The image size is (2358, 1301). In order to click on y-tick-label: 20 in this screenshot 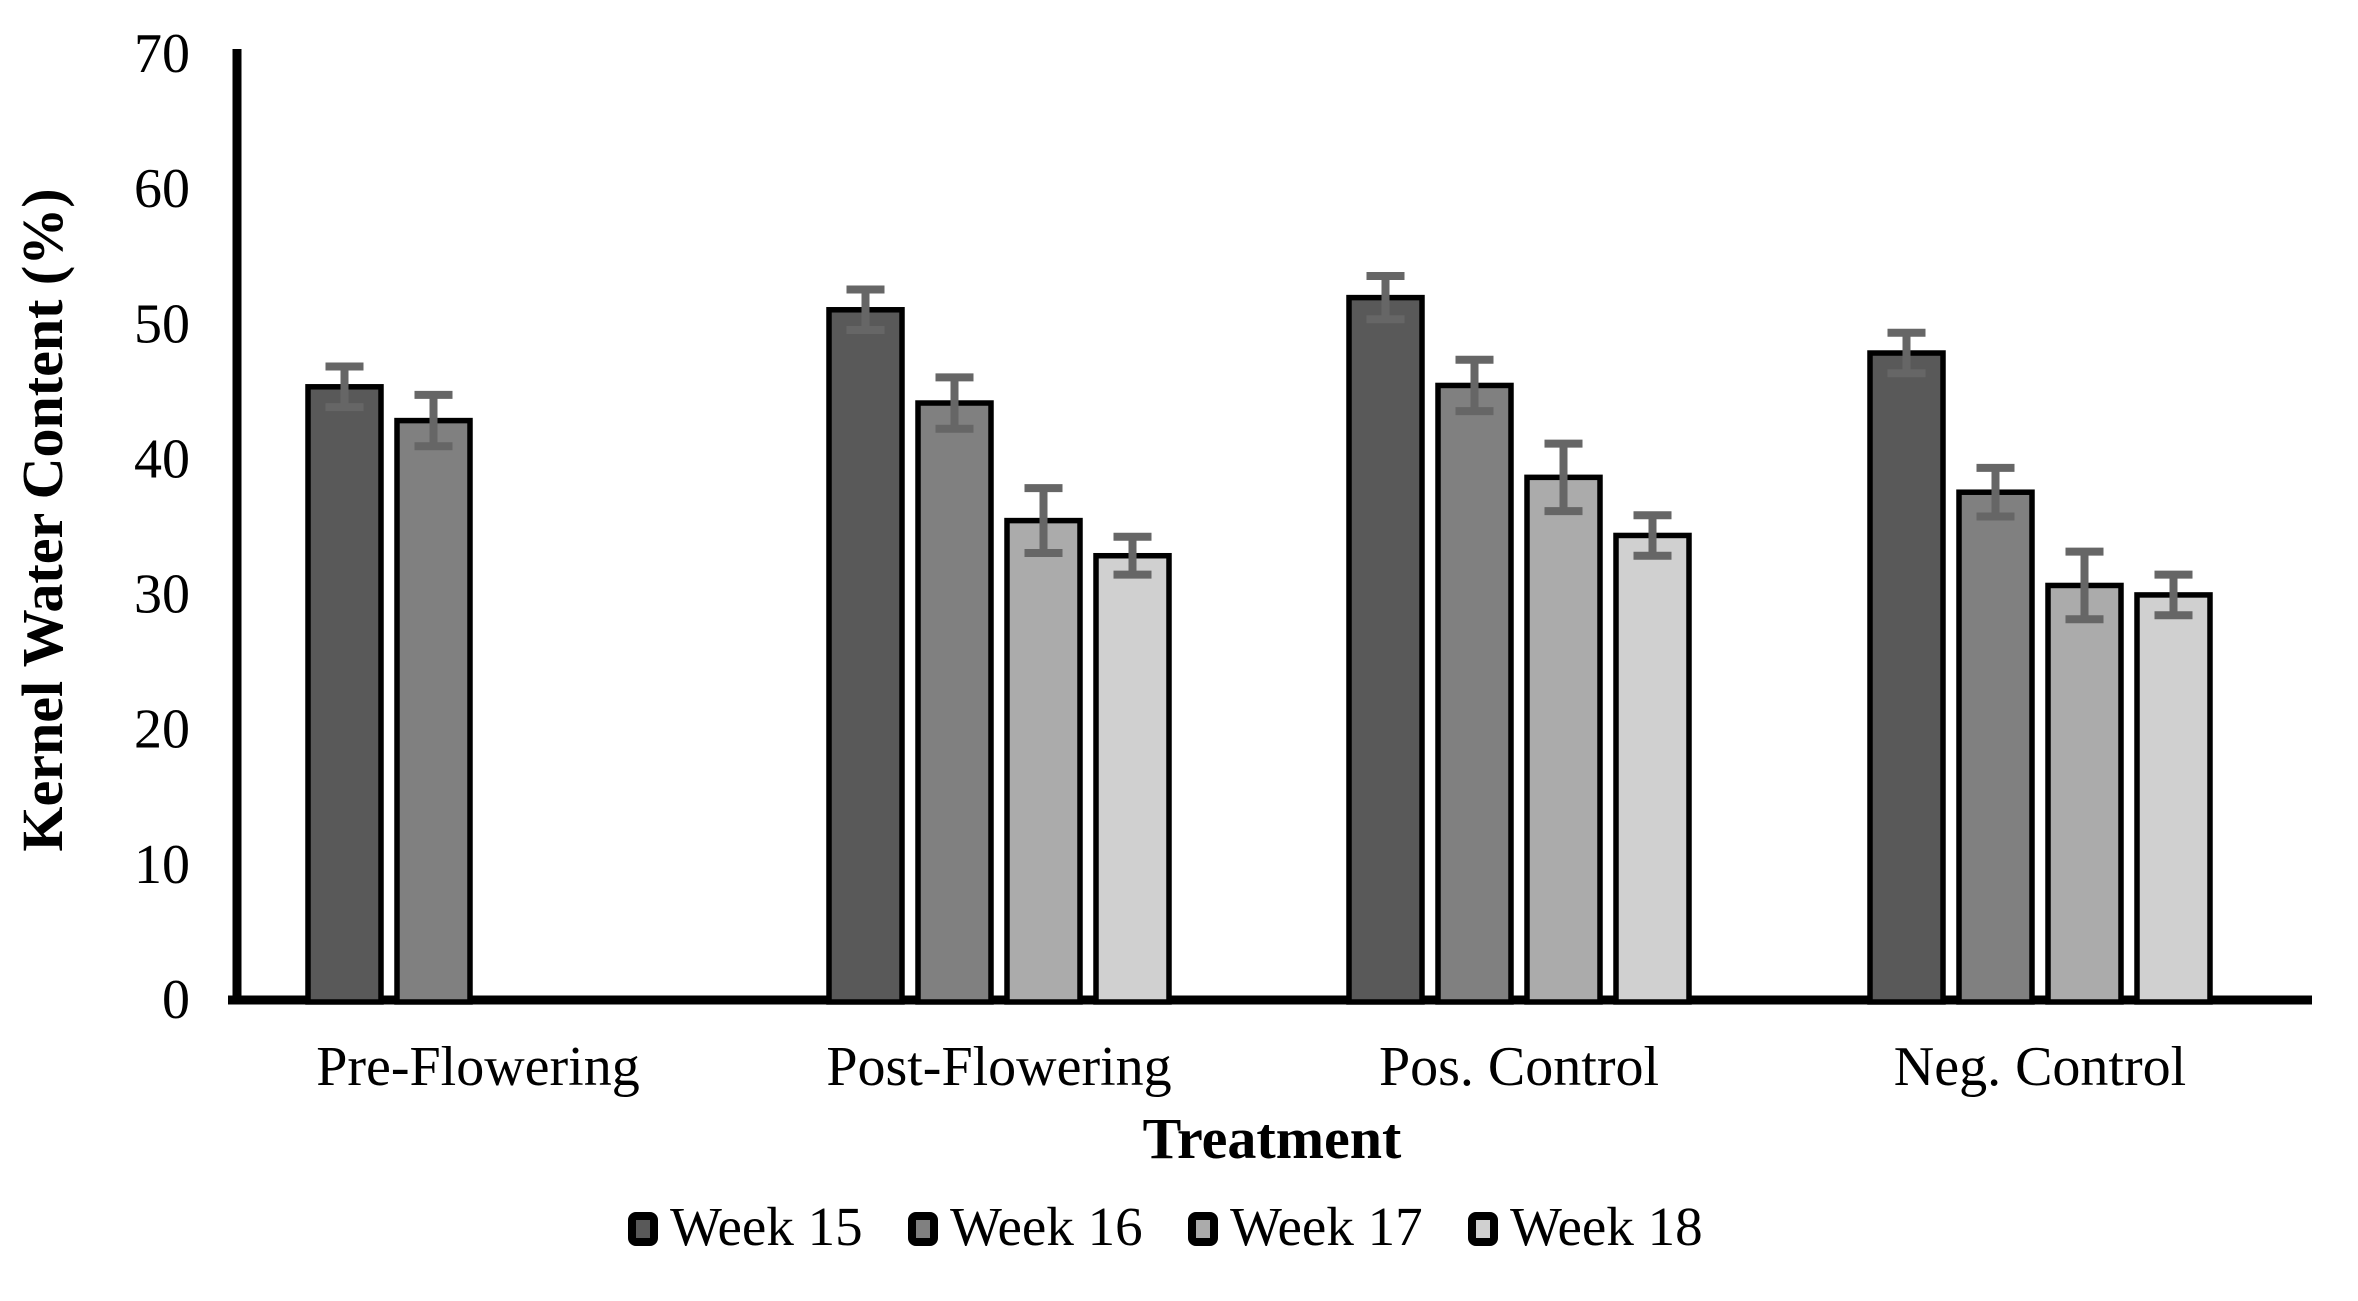, I will do `click(162, 730)`.